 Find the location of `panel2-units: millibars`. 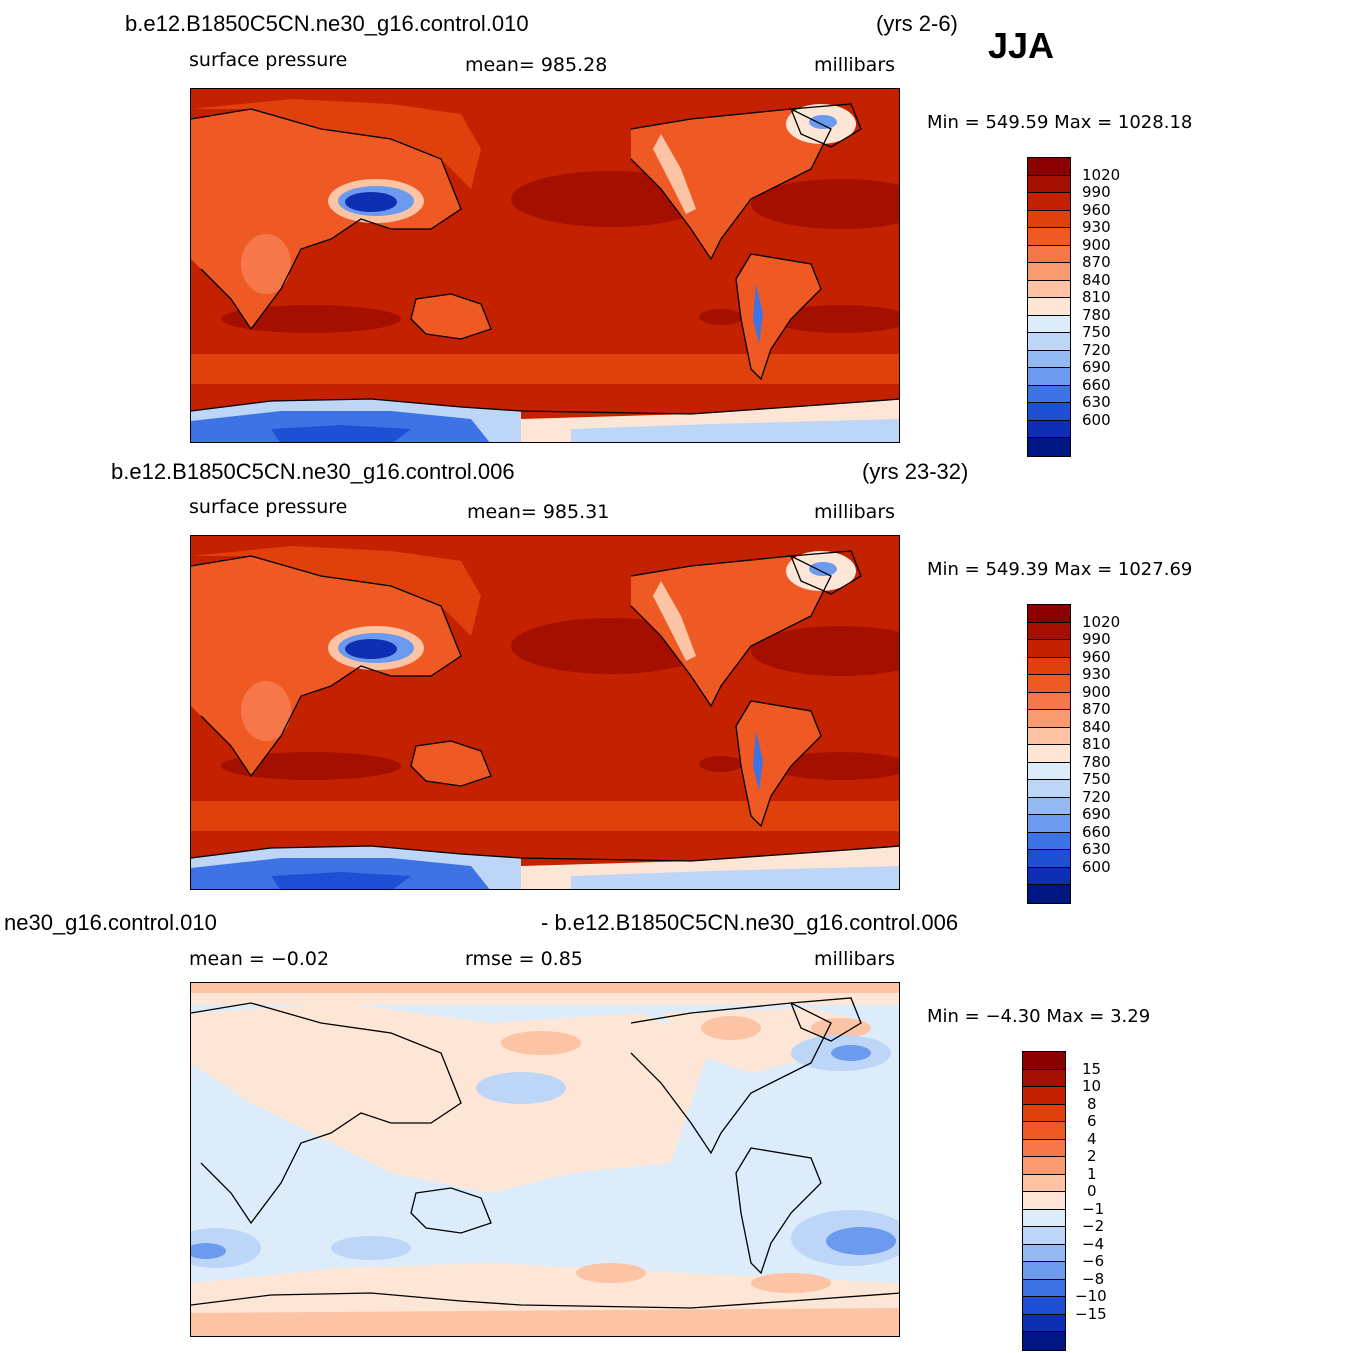

panel2-units: millibars is located at coordinates (855, 512).